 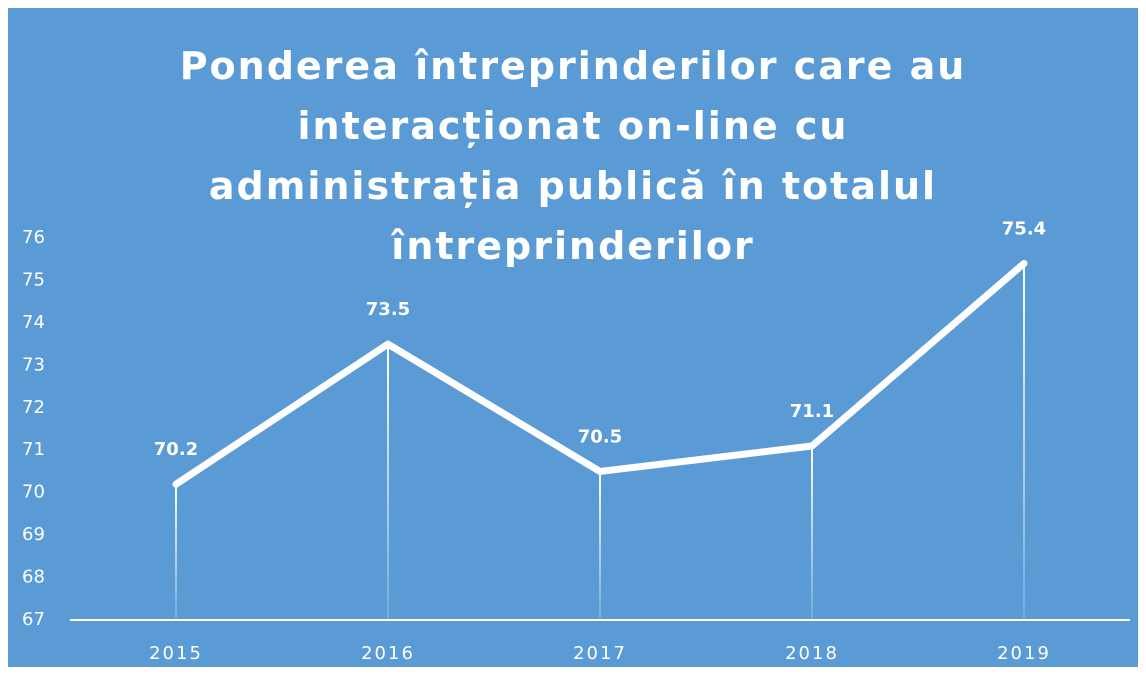 I want to click on y-tick-label: 76, so click(x=33, y=237).